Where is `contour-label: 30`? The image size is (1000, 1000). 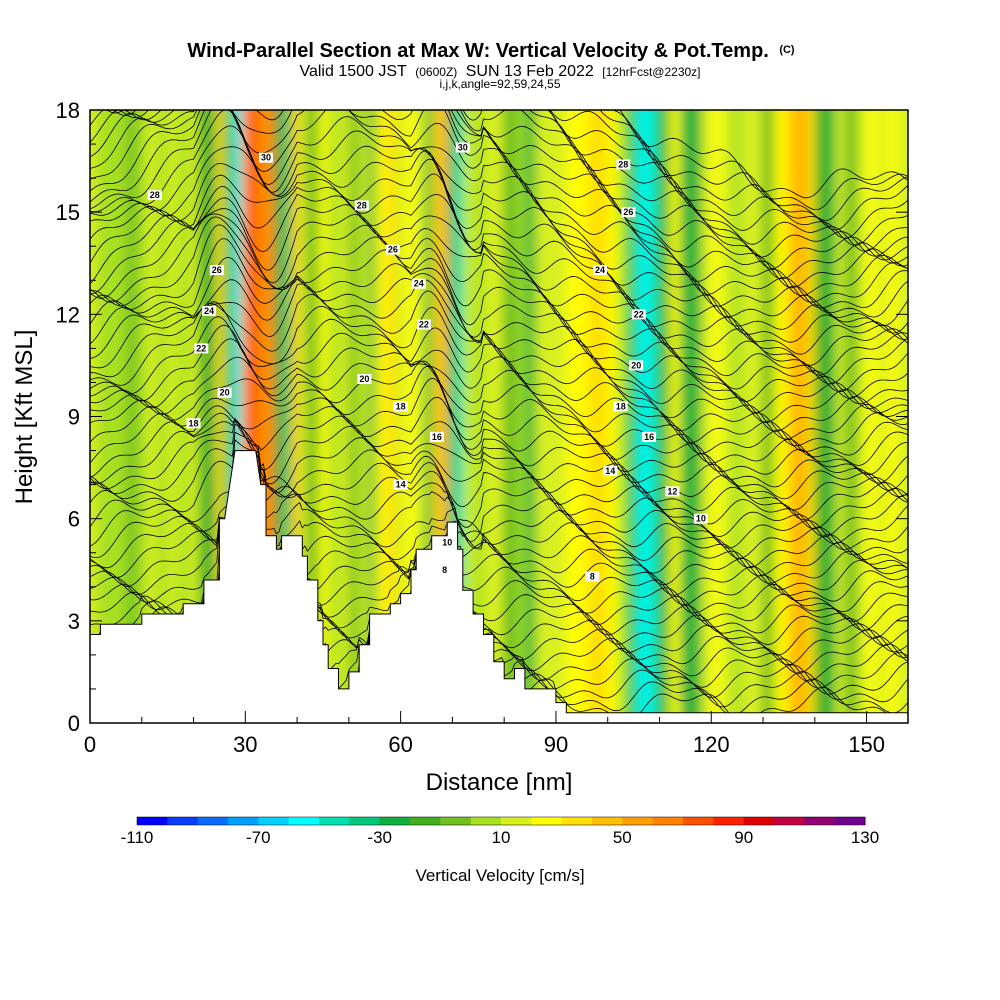 contour-label: 30 is located at coordinates (266, 157).